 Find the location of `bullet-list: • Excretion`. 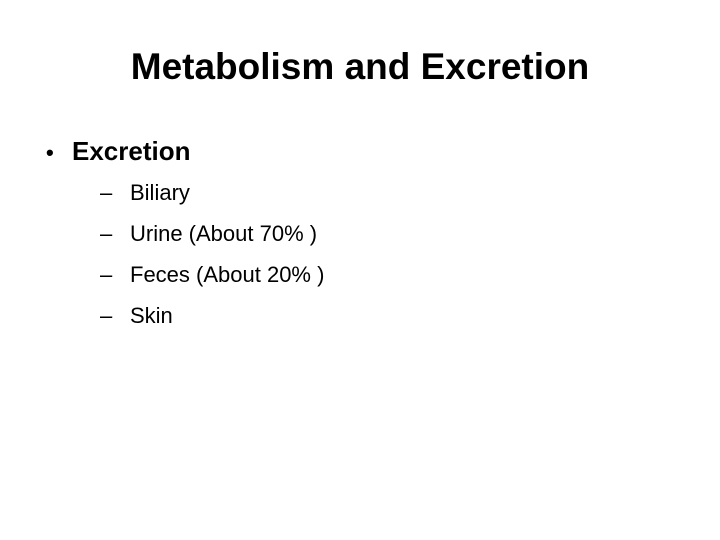

bullet-list: • Excretion is located at coordinates (356, 152).